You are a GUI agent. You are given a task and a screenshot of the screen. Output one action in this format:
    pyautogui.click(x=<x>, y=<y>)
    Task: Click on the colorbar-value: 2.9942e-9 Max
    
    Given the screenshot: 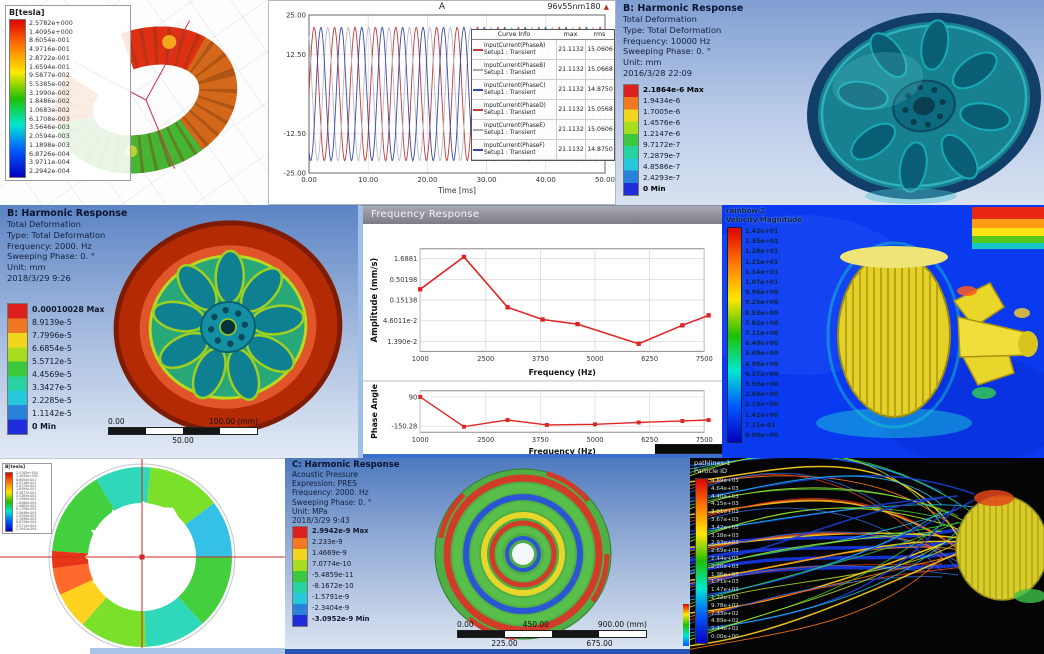 What is the action you would take?
    pyautogui.click(x=340, y=531)
    